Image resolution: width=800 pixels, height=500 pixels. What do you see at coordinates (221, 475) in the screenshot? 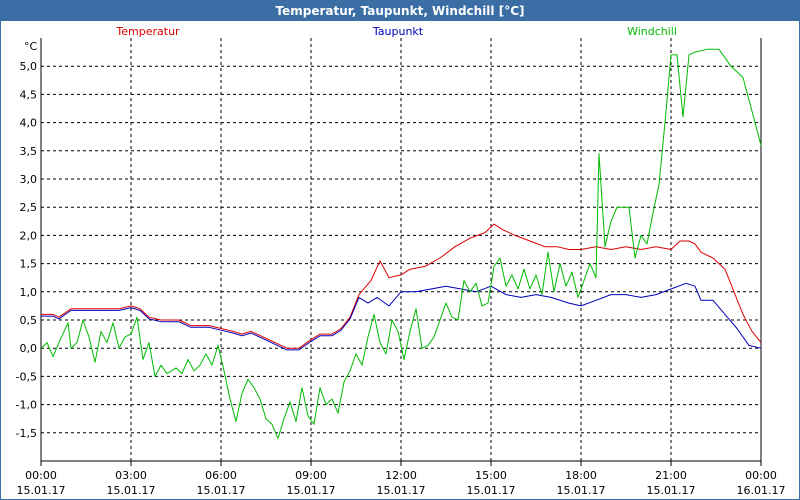
I see `x-tick-time: 06:00` at bounding box center [221, 475].